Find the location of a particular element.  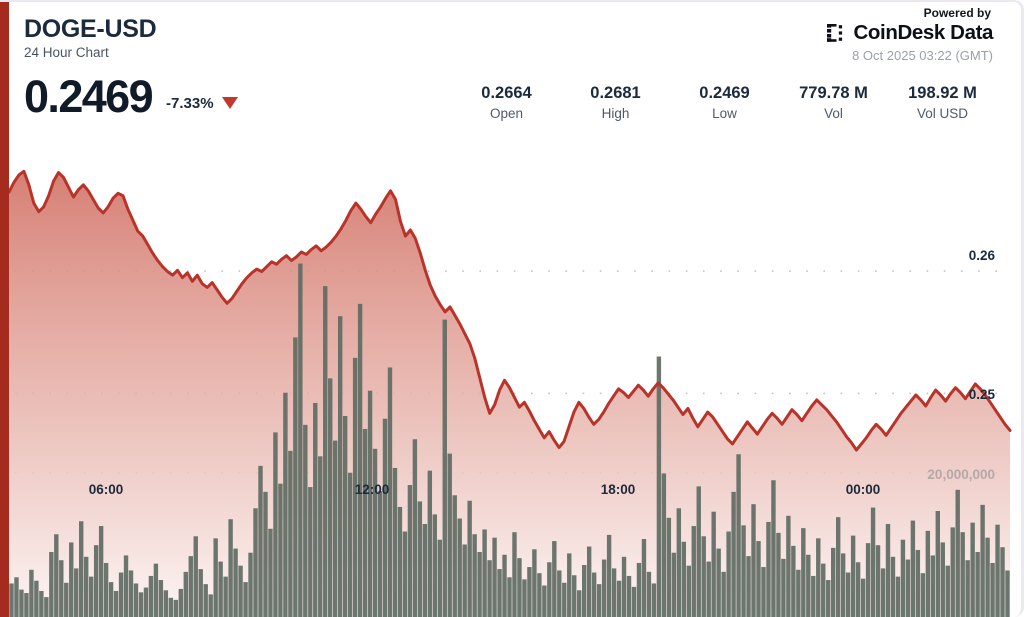

x-axis-label-0600: 06:00 is located at coordinates (106, 489).